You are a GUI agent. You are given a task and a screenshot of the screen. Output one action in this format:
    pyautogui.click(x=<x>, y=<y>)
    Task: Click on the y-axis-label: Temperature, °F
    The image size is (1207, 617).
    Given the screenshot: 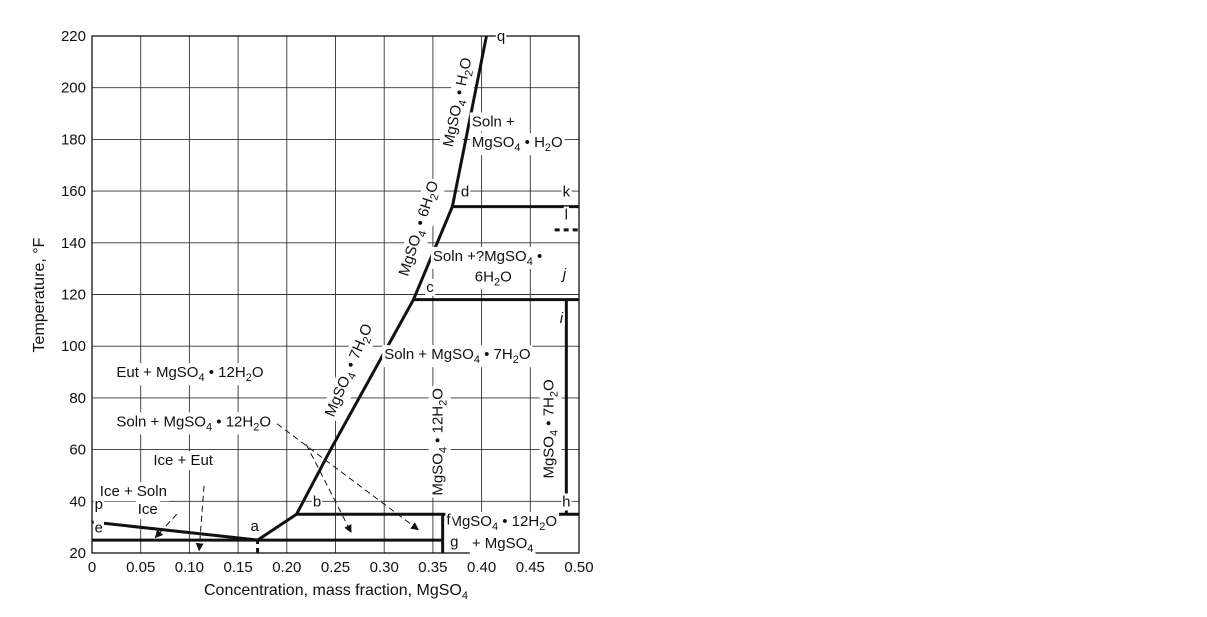 What is the action you would take?
    pyautogui.click(x=39, y=294)
    